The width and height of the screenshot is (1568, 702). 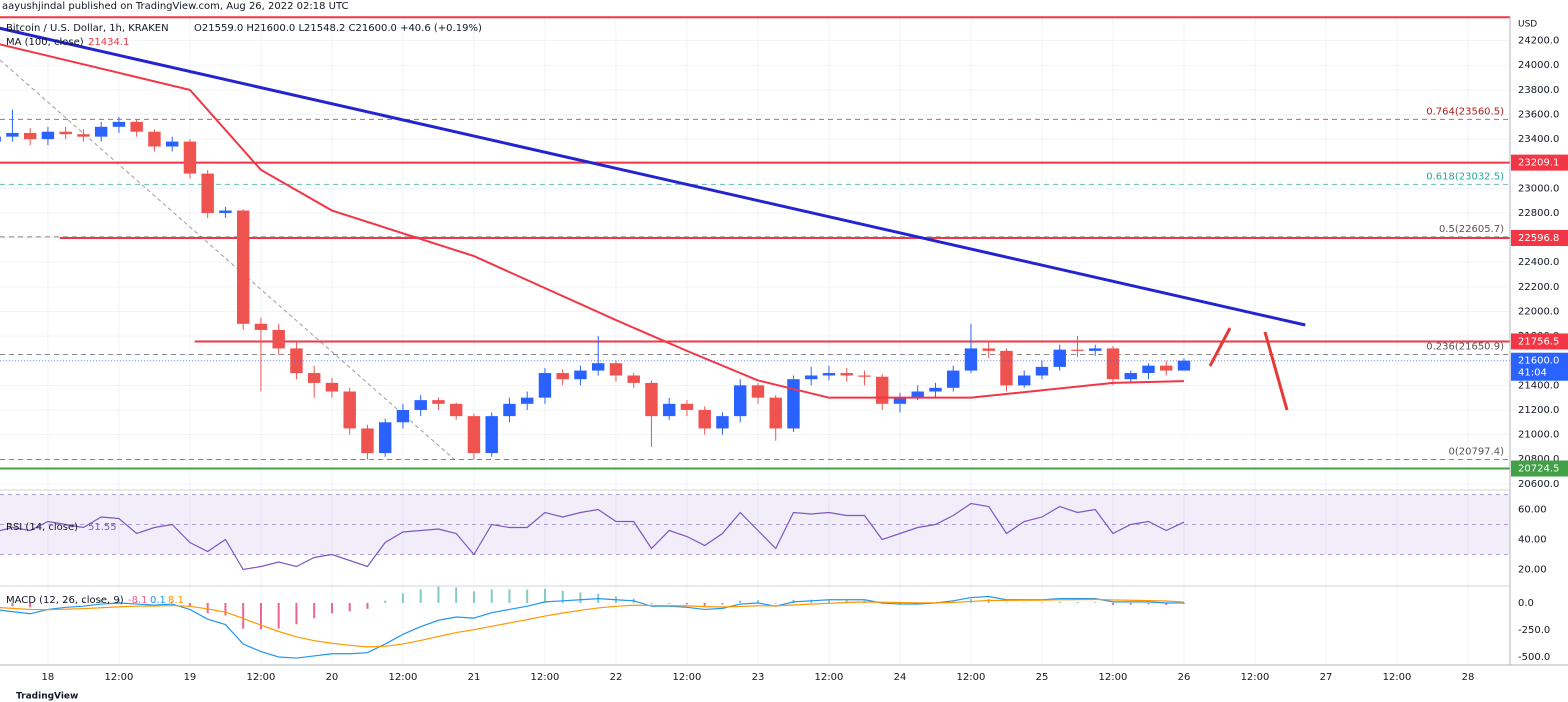 What do you see at coordinates (47, 697) in the screenshot?
I see `footer-logo: TradingView` at bounding box center [47, 697].